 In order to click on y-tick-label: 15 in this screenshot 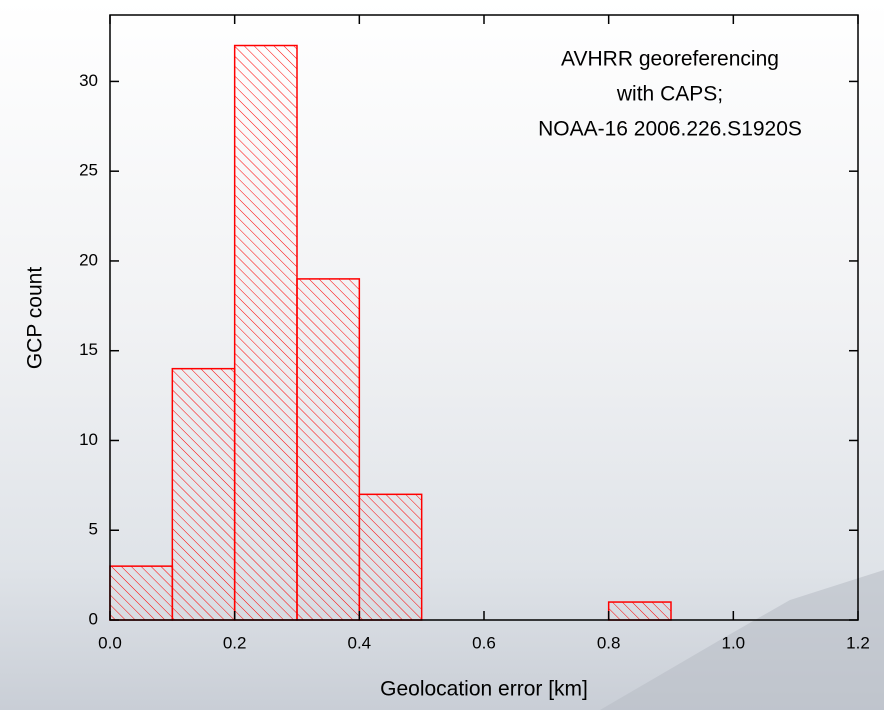, I will do `click(88, 349)`.